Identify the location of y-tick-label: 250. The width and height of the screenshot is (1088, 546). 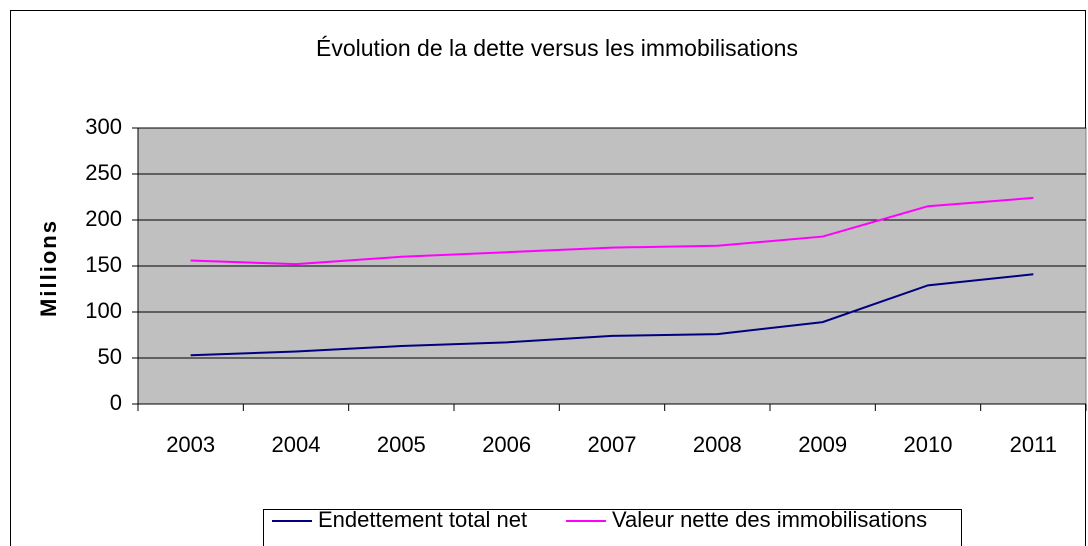
(103, 172).